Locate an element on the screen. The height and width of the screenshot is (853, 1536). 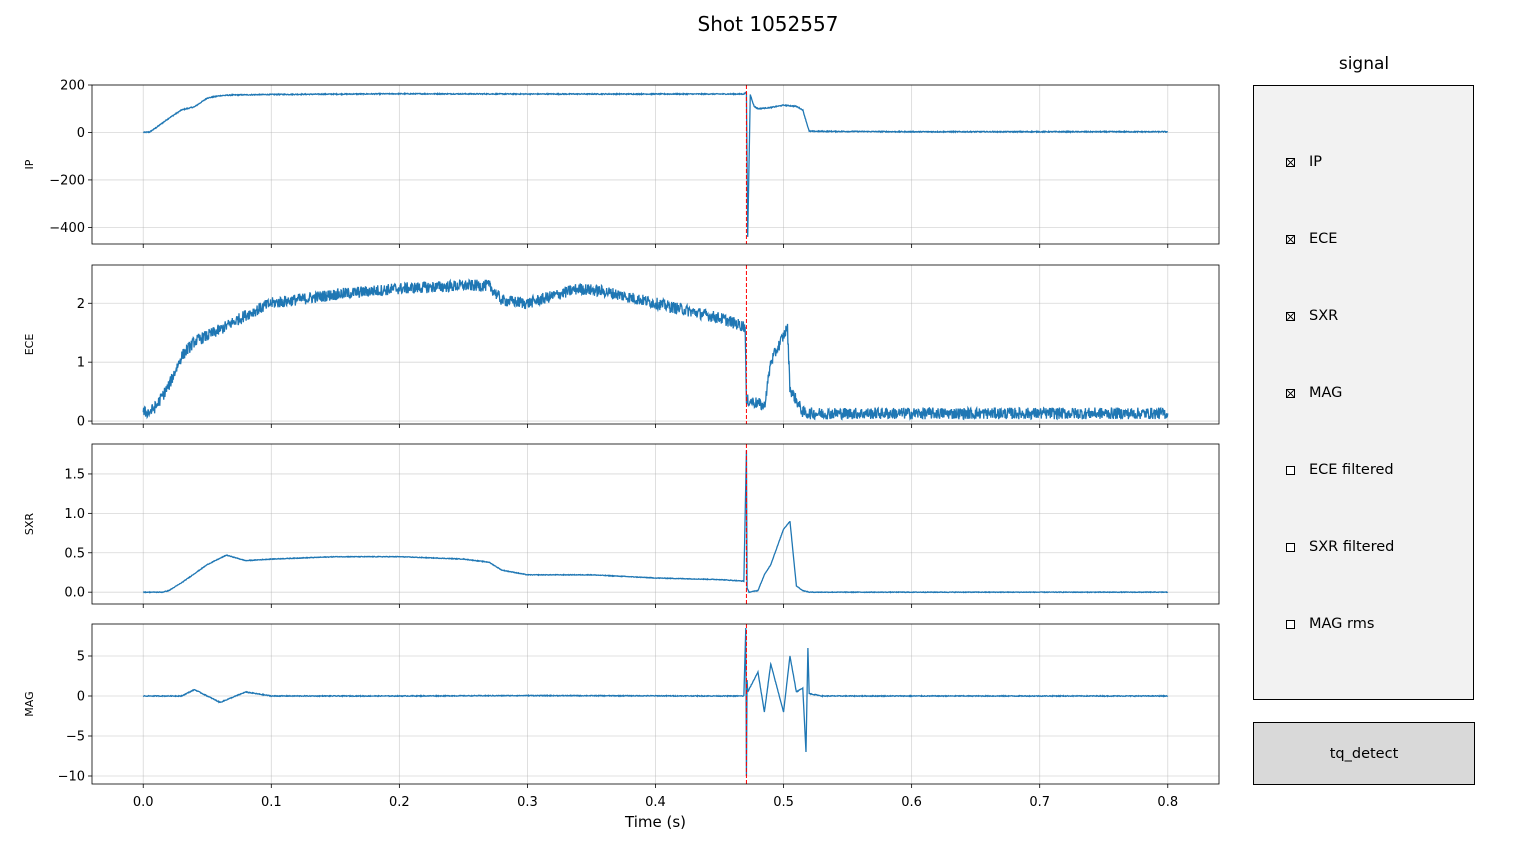
x-tick-label: 0.6 is located at coordinates (911, 802).